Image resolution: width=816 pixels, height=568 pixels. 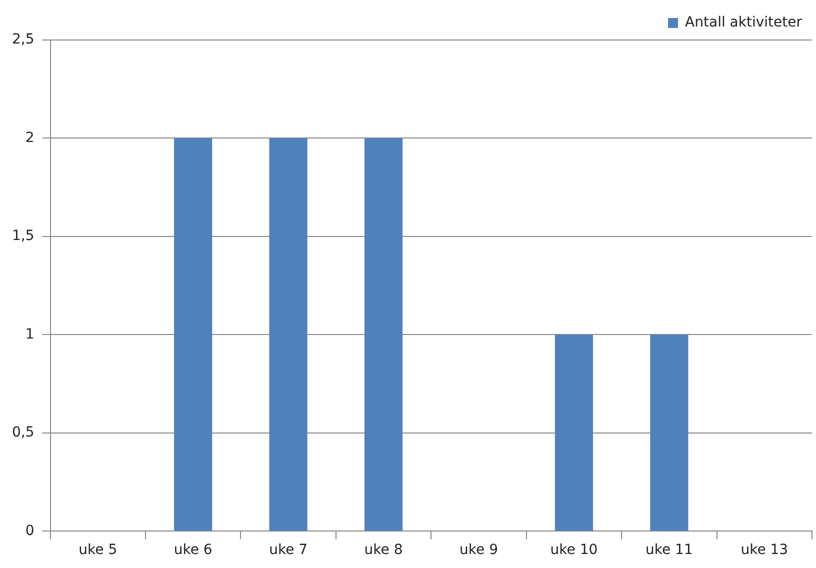 What do you see at coordinates (29, 138) in the screenshot?
I see `y-tick-label: 2` at bounding box center [29, 138].